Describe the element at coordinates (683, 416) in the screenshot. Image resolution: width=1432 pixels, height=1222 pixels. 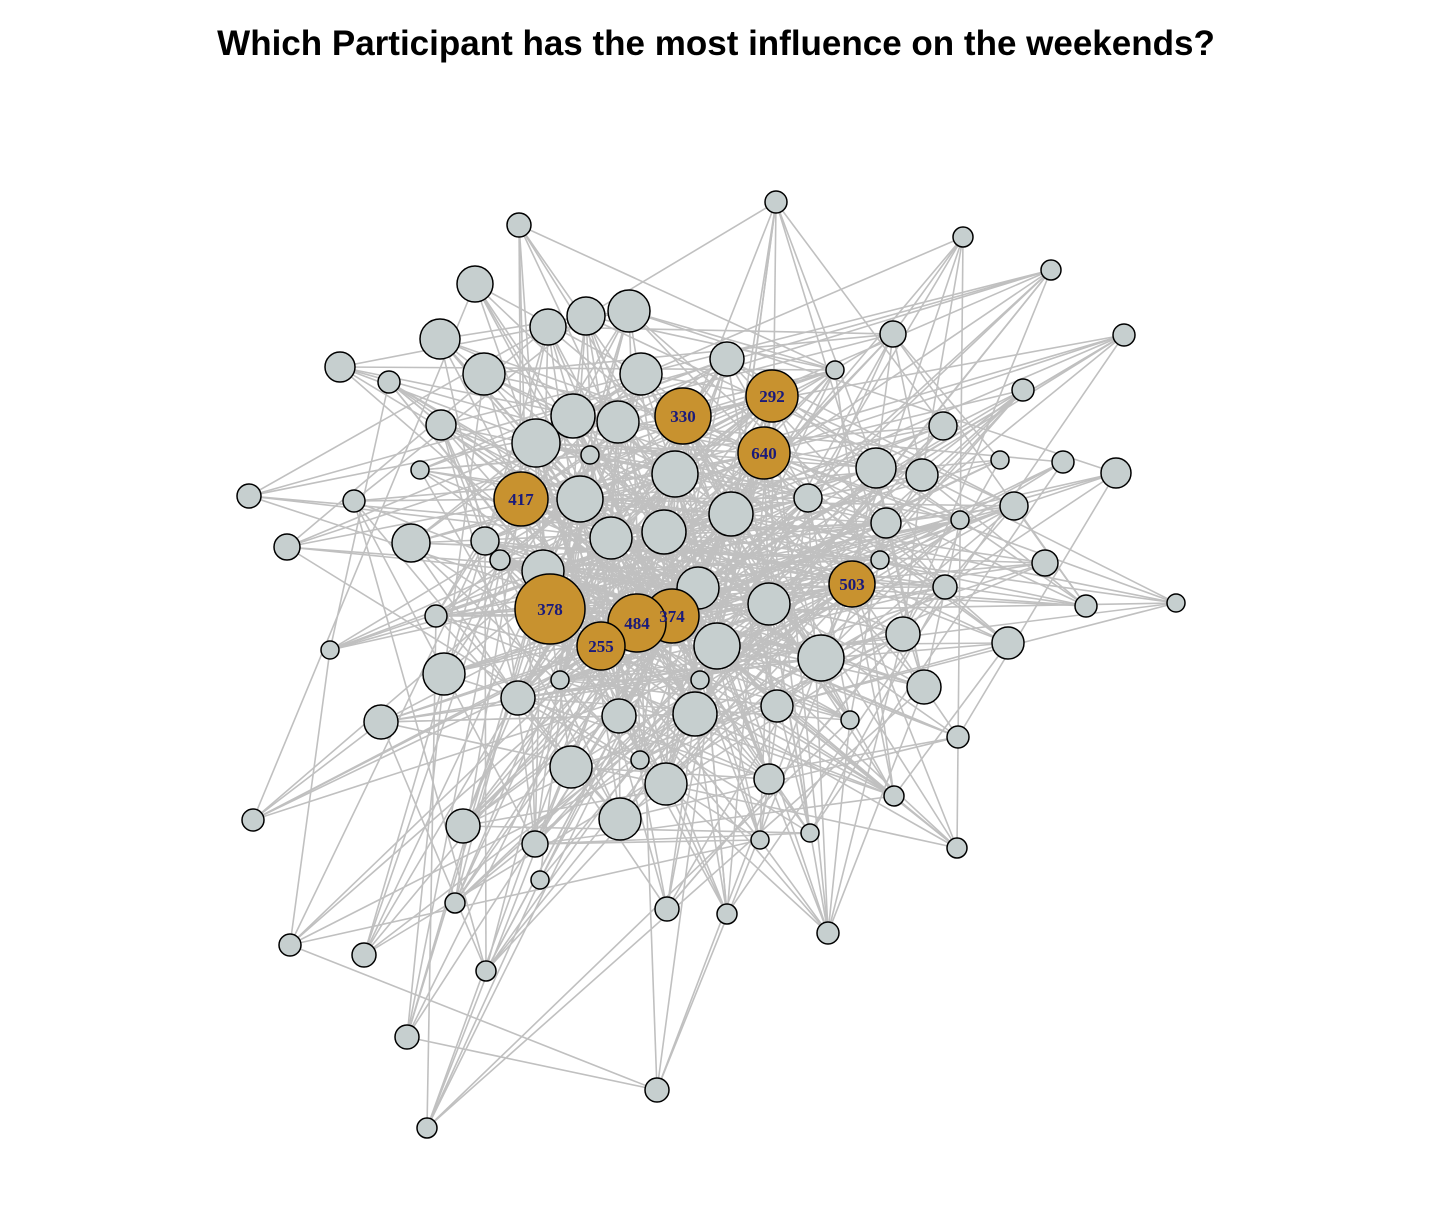
I see `node-label: 330` at that location.